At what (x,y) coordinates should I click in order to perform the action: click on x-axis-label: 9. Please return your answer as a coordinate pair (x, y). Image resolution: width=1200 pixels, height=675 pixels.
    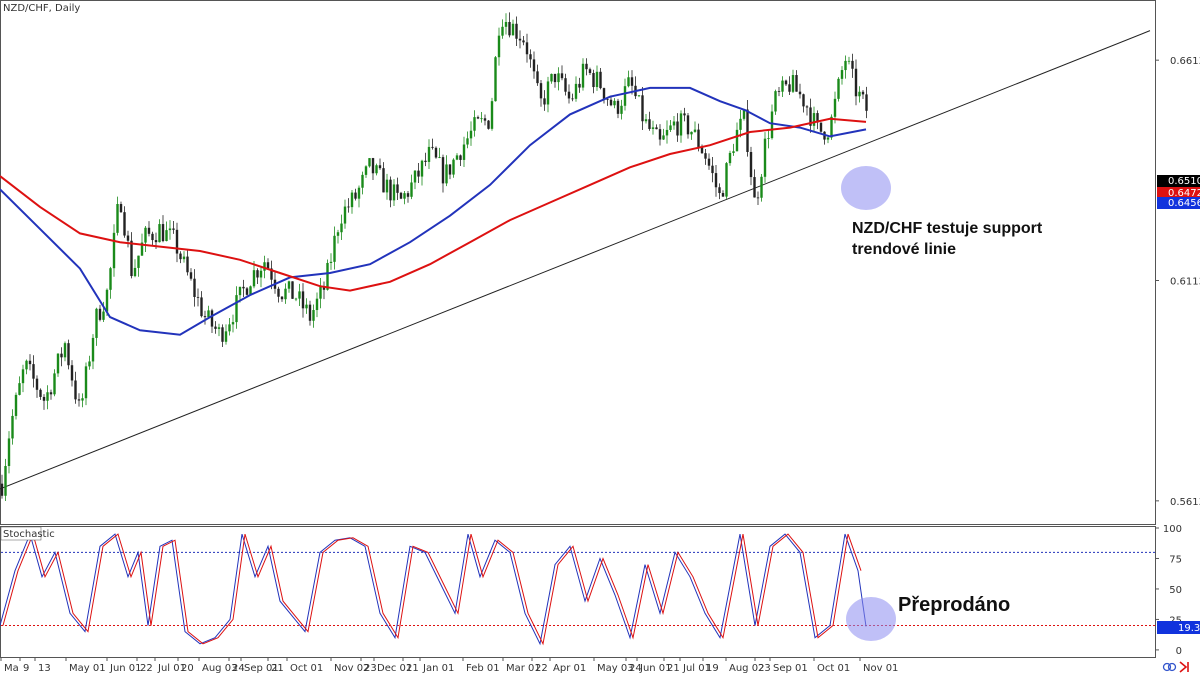
    Looking at the image, I should click on (26, 668).